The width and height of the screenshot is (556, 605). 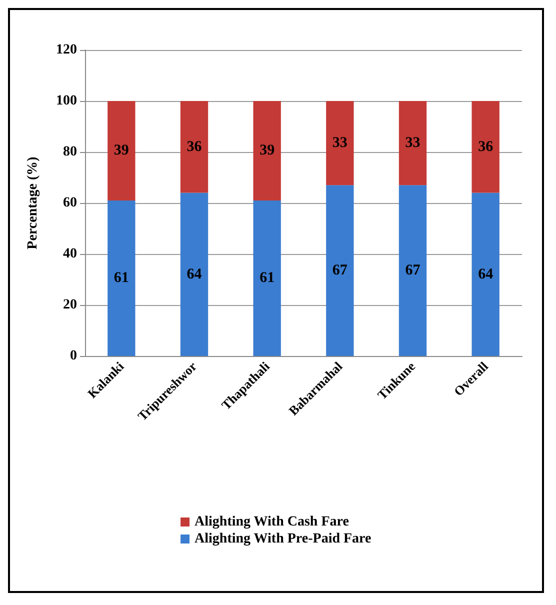 I want to click on y-tick-label: 100, so click(x=66, y=101).